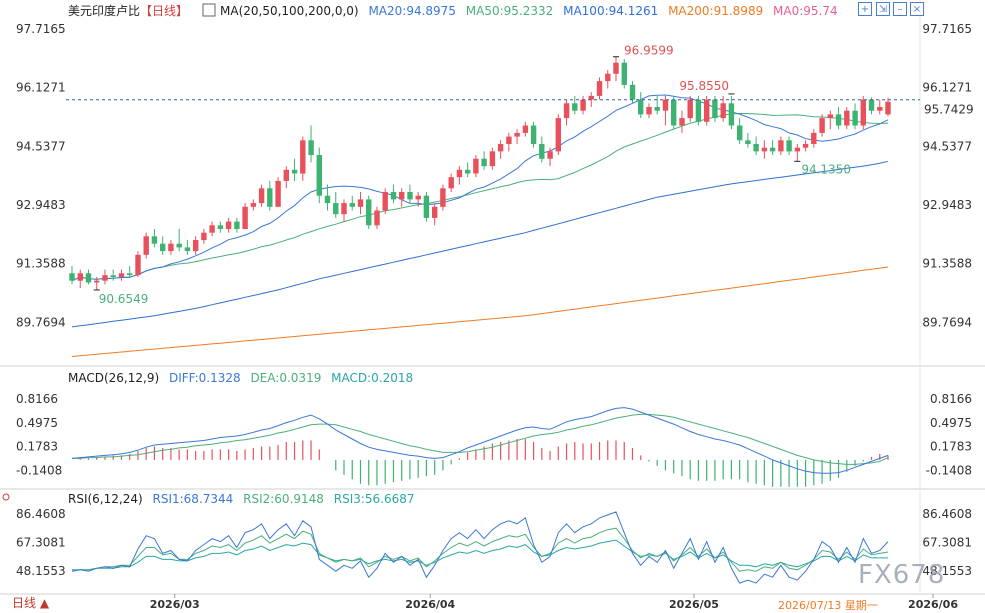  I want to click on time-tick-label: 2026/06, so click(933, 604).